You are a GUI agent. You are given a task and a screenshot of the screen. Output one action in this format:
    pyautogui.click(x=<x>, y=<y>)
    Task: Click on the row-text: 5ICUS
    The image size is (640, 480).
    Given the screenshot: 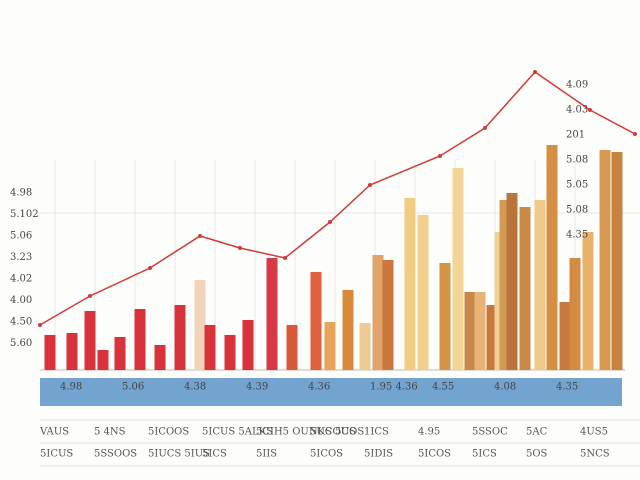 What is the action you would take?
    pyautogui.click(x=56, y=454)
    